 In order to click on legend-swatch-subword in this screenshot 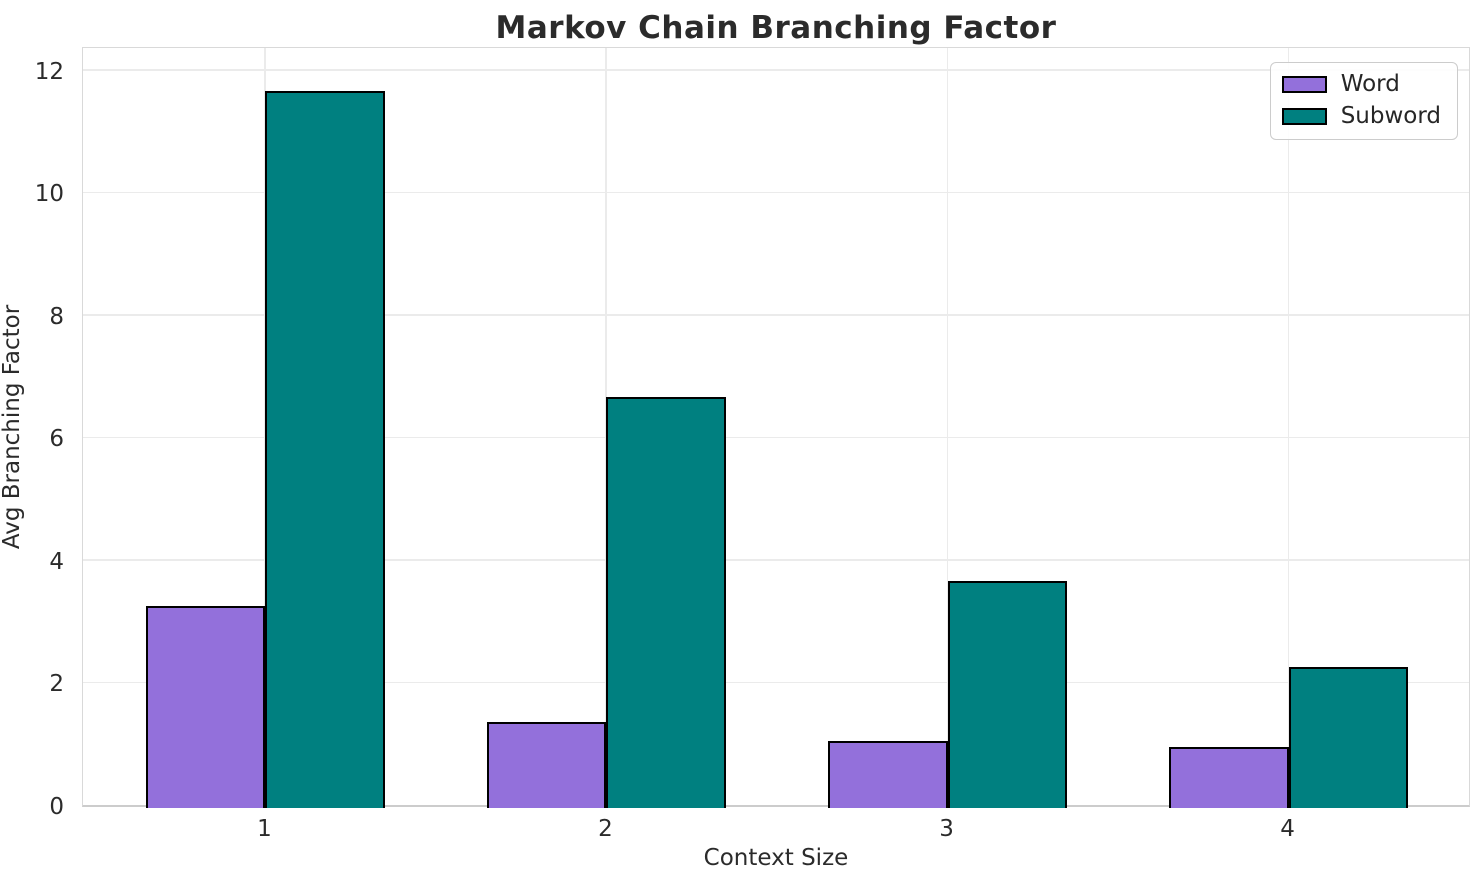, I will do `click(1304, 117)`.